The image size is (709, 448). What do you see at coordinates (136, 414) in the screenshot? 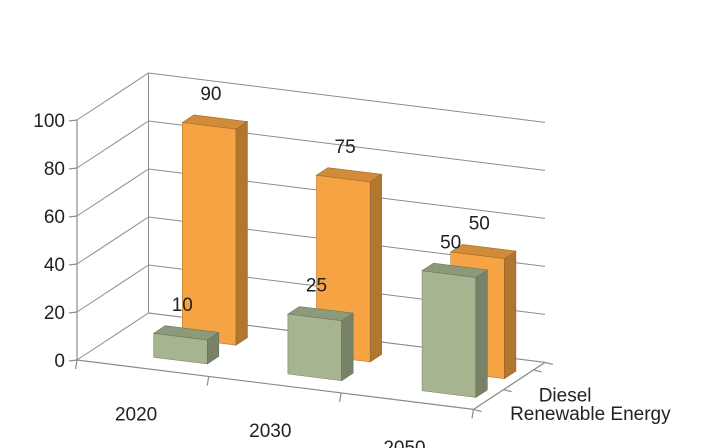
I see `category-label-2020: 2020` at bounding box center [136, 414].